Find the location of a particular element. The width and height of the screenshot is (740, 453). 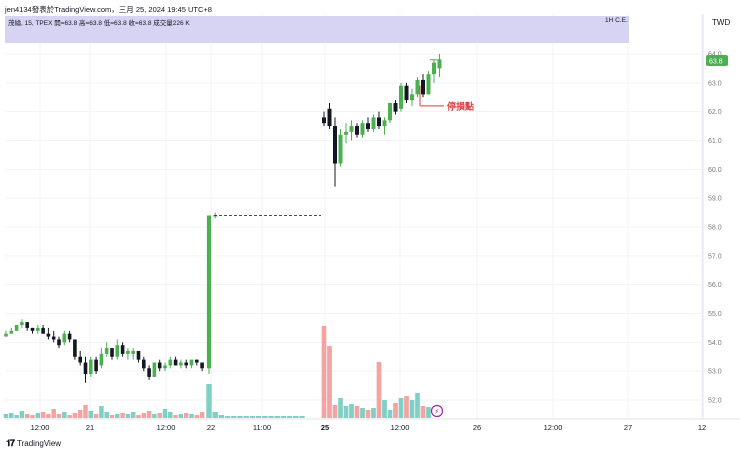

last-price-label: 63.8 is located at coordinates (716, 62).